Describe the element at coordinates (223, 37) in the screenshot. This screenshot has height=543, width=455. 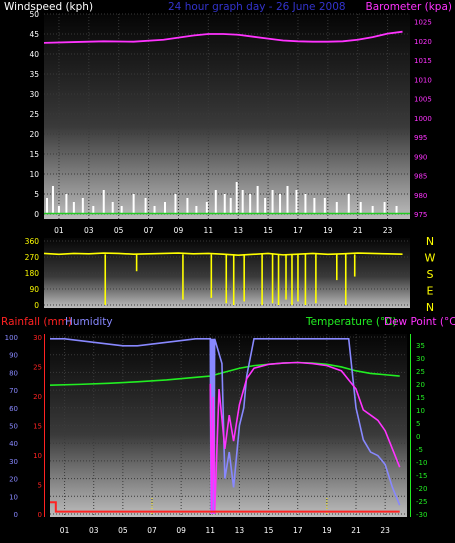
I see `barometer-line` at that location.